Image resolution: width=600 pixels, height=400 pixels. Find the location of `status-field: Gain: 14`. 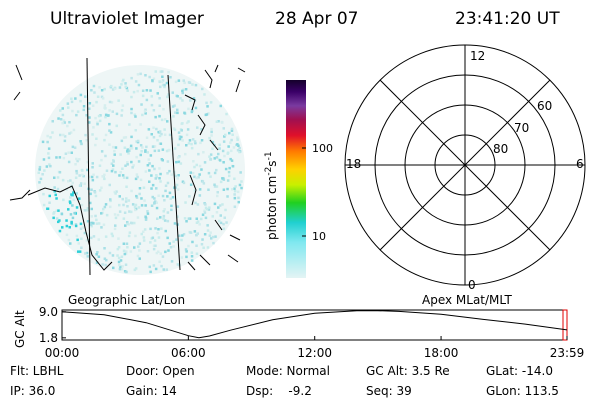

status-field: Gain: 14 is located at coordinates (151, 391).